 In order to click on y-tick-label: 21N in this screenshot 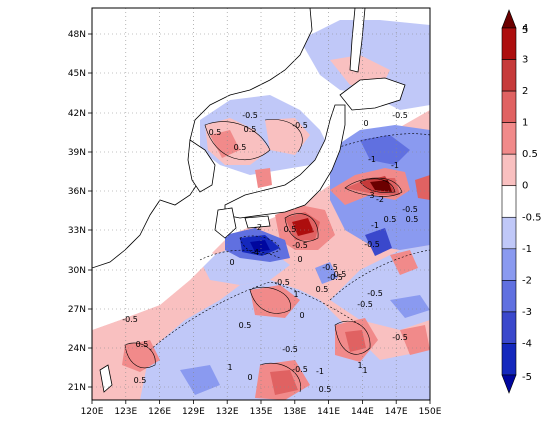, I will do `click(77, 388)`.